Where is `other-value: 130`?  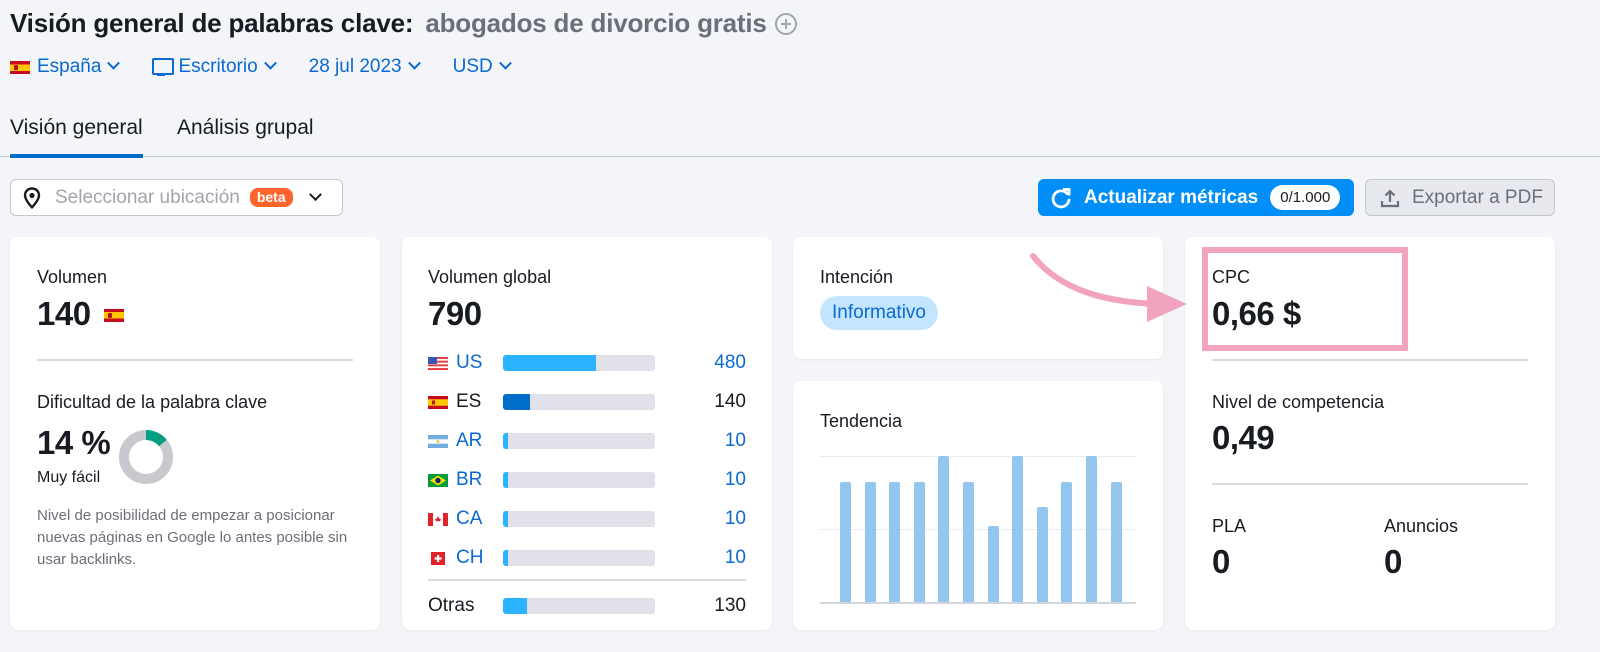 other-value: 130 is located at coordinates (730, 605).